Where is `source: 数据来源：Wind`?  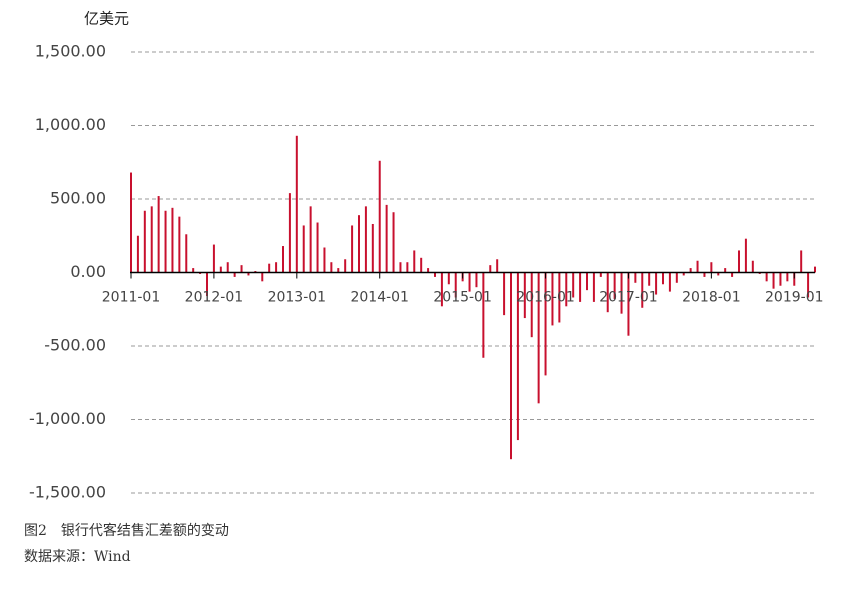 source: 数据来源：Wind is located at coordinates (77, 557).